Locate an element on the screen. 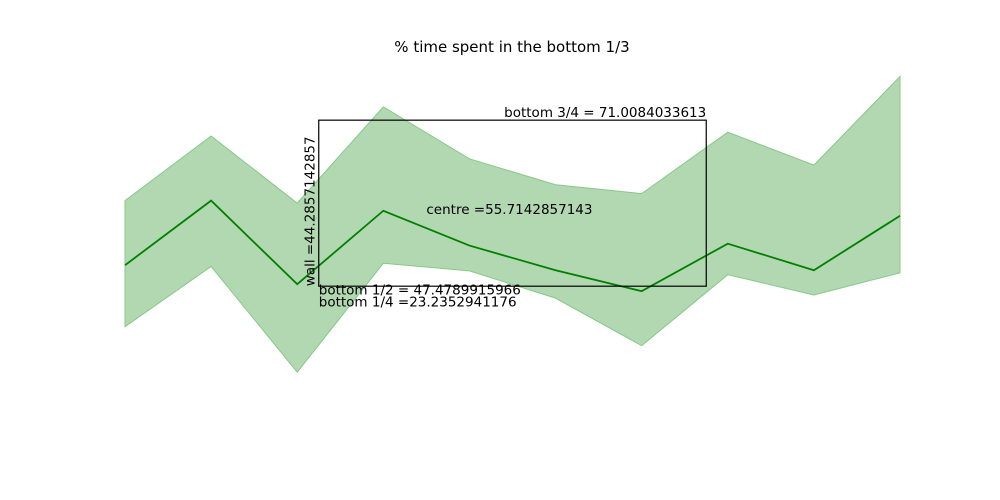 The width and height of the screenshot is (1000, 500). annotation-bottom-3-4: bottom 3/4 = 71.0084033613 is located at coordinates (605, 113).